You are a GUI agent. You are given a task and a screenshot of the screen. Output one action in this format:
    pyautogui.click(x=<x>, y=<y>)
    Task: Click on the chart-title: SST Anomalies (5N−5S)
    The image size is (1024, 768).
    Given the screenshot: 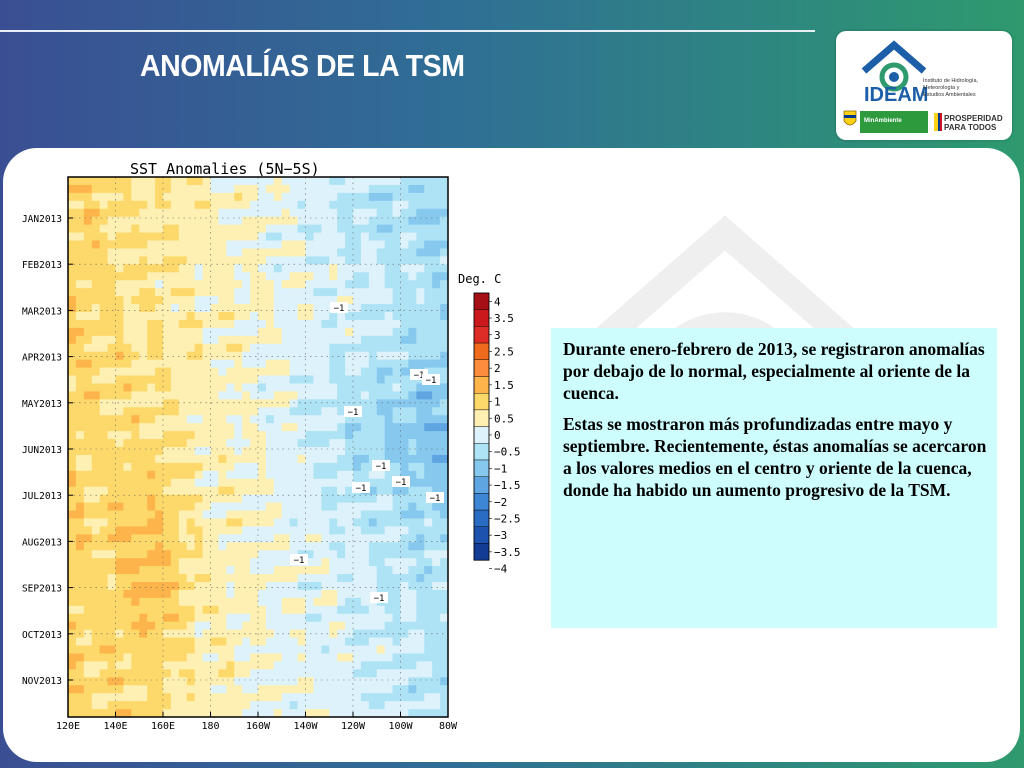 What is the action you would take?
    pyautogui.click(x=225, y=169)
    